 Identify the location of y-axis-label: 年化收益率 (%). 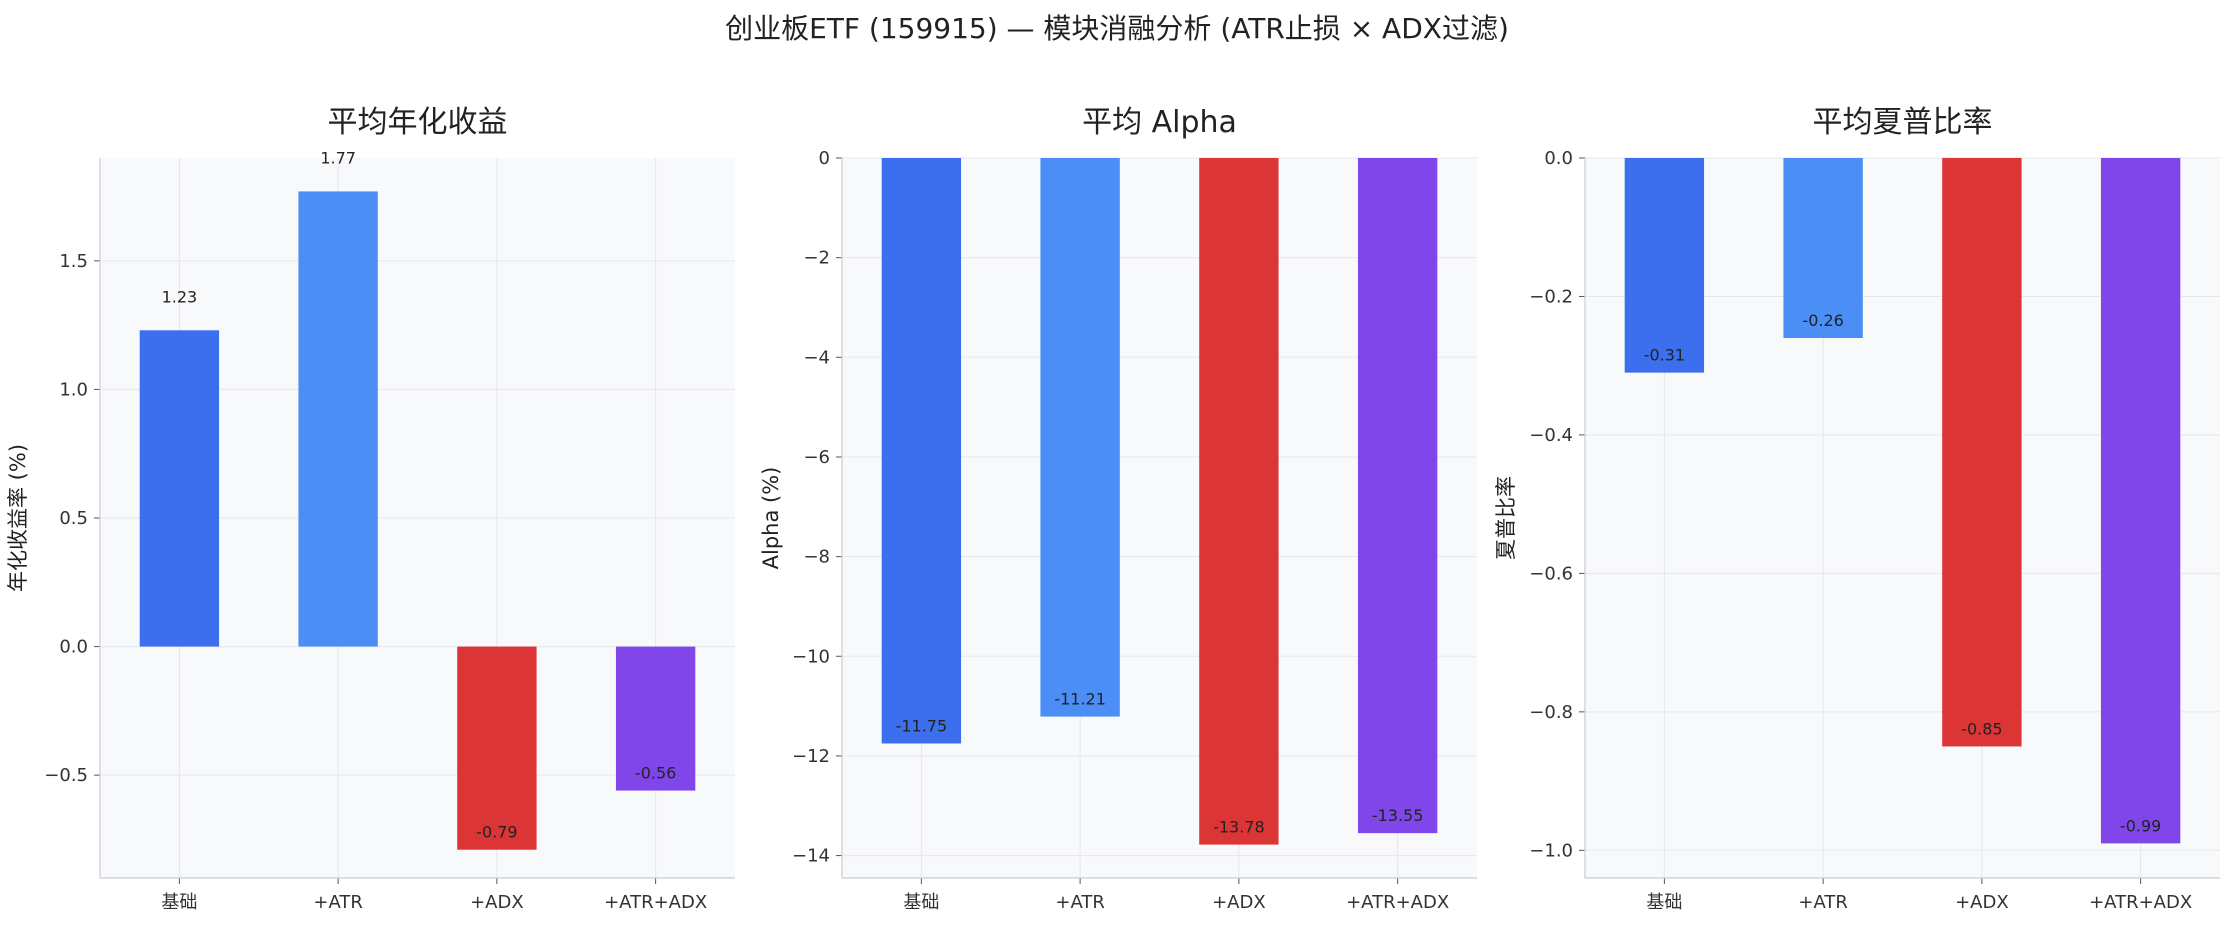
(18, 518).